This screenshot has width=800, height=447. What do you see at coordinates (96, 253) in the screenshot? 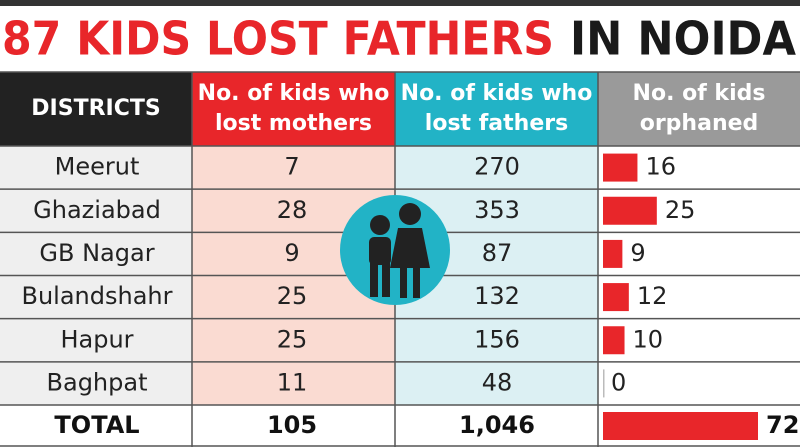
I see `district-label: GB Nagar` at bounding box center [96, 253].